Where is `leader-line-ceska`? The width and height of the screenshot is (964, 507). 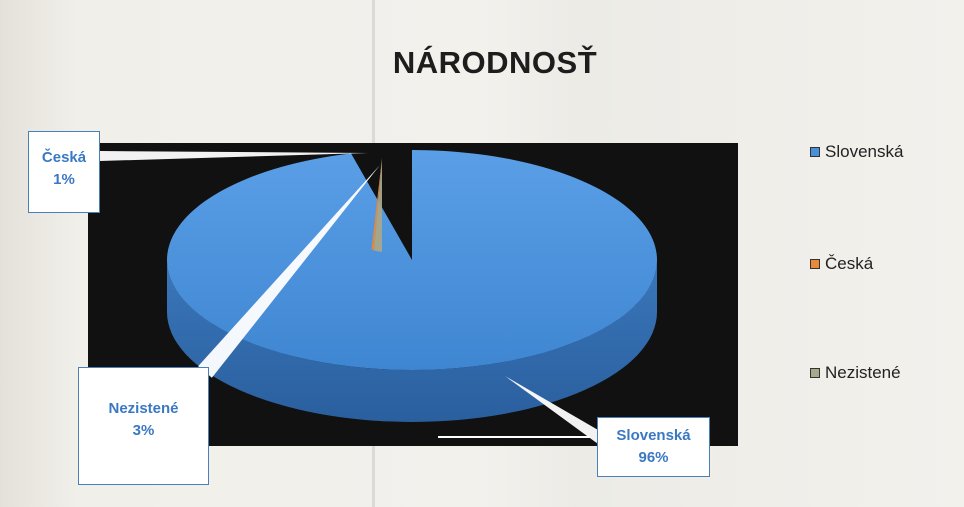
leader-line-ceska is located at coordinates (233, 156).